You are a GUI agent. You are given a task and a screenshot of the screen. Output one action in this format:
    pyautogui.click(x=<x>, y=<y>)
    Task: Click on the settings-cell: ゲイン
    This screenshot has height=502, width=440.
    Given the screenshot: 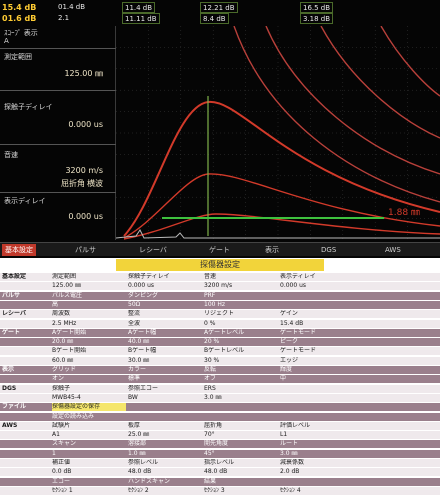 What is the action you would take?
    pyautogui.click(x=289, y=314)
    